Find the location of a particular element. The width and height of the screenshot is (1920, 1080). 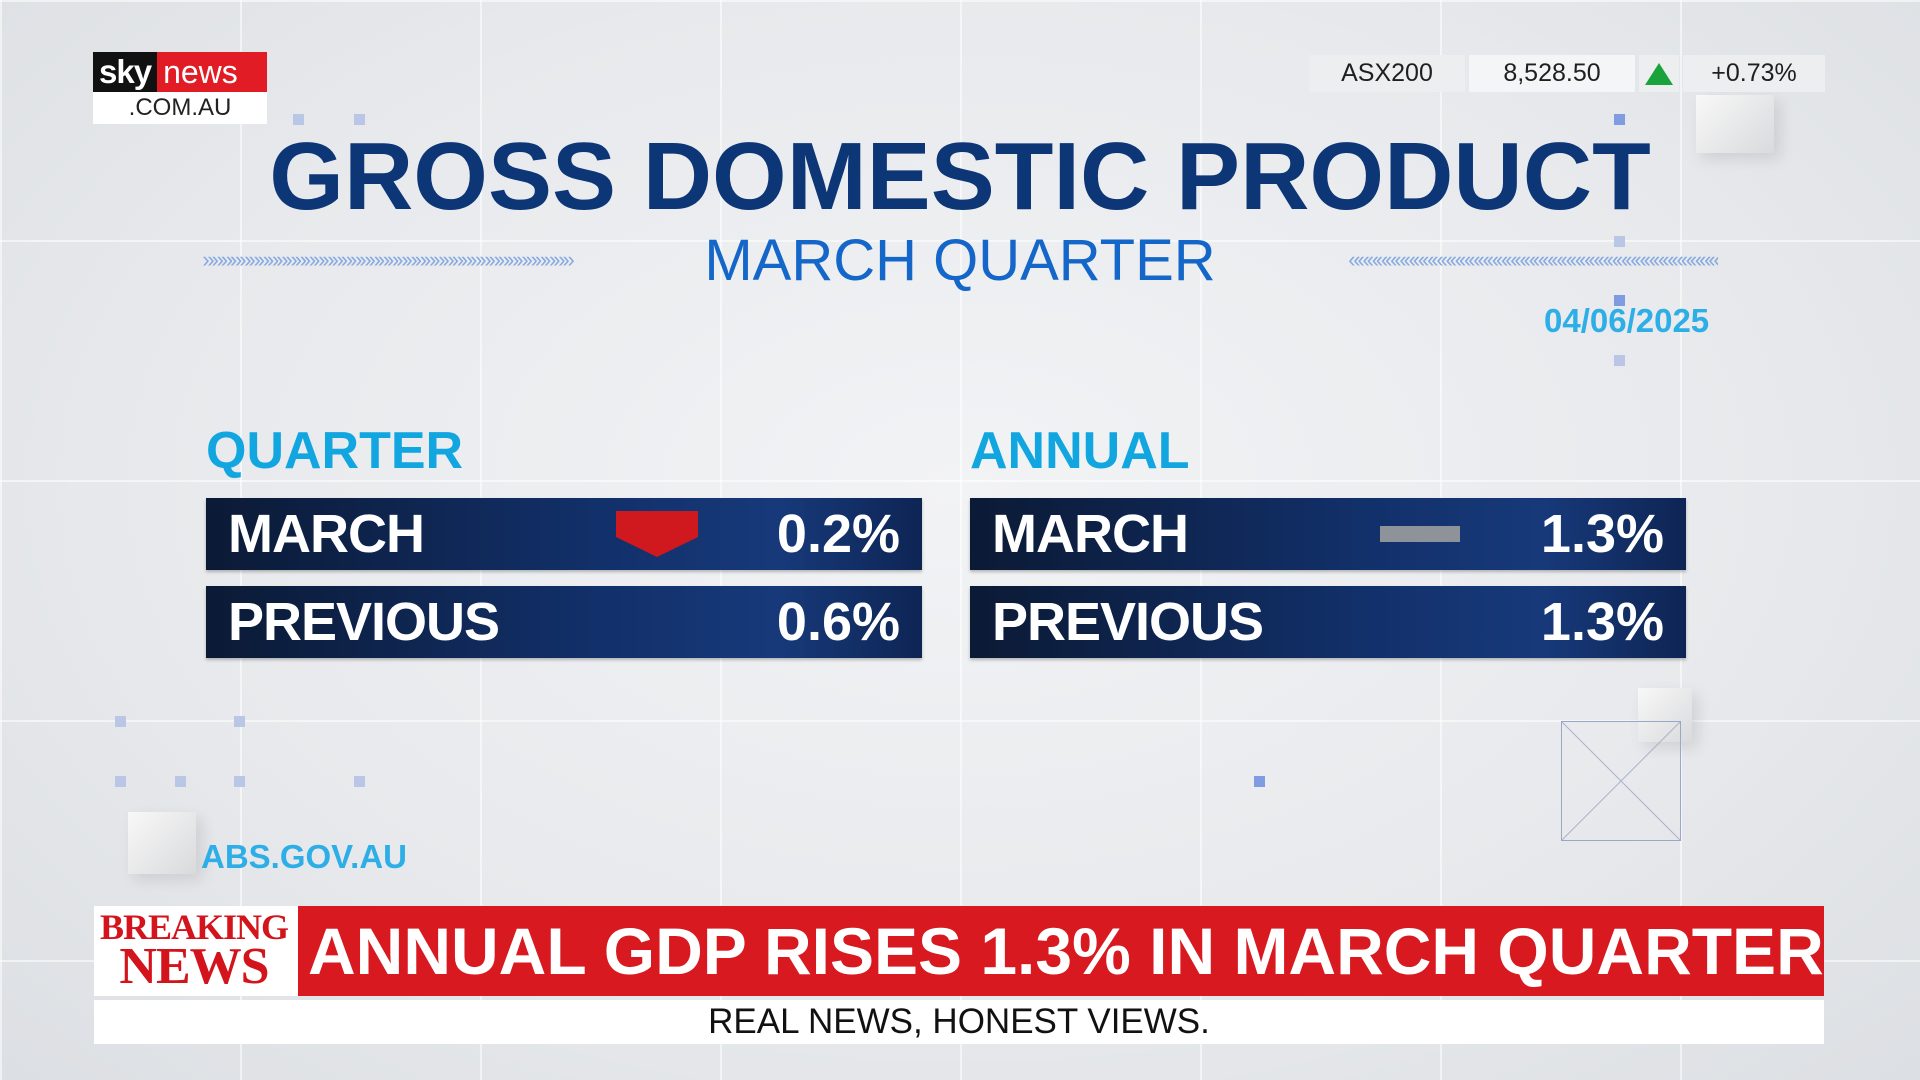

annual-panel: ANNUAL MARCH 1.3% PREVIOUS 1.3% is located at coordinates (1328, 539).